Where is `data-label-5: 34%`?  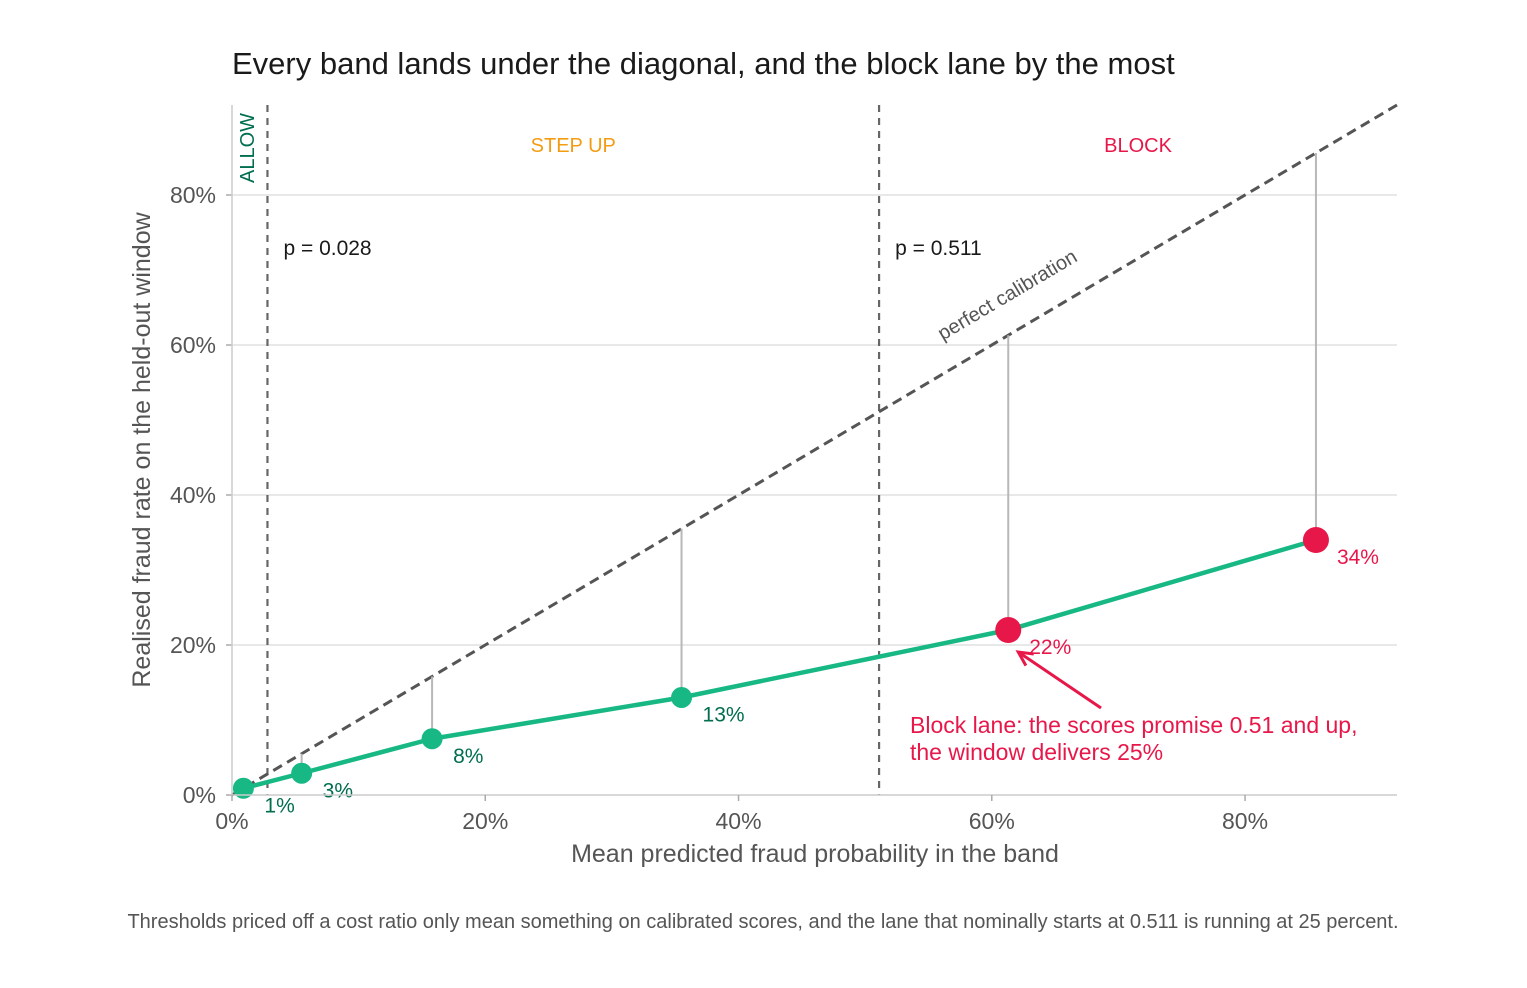 data-label-5: 34% is located at coordinates (1358, 557).